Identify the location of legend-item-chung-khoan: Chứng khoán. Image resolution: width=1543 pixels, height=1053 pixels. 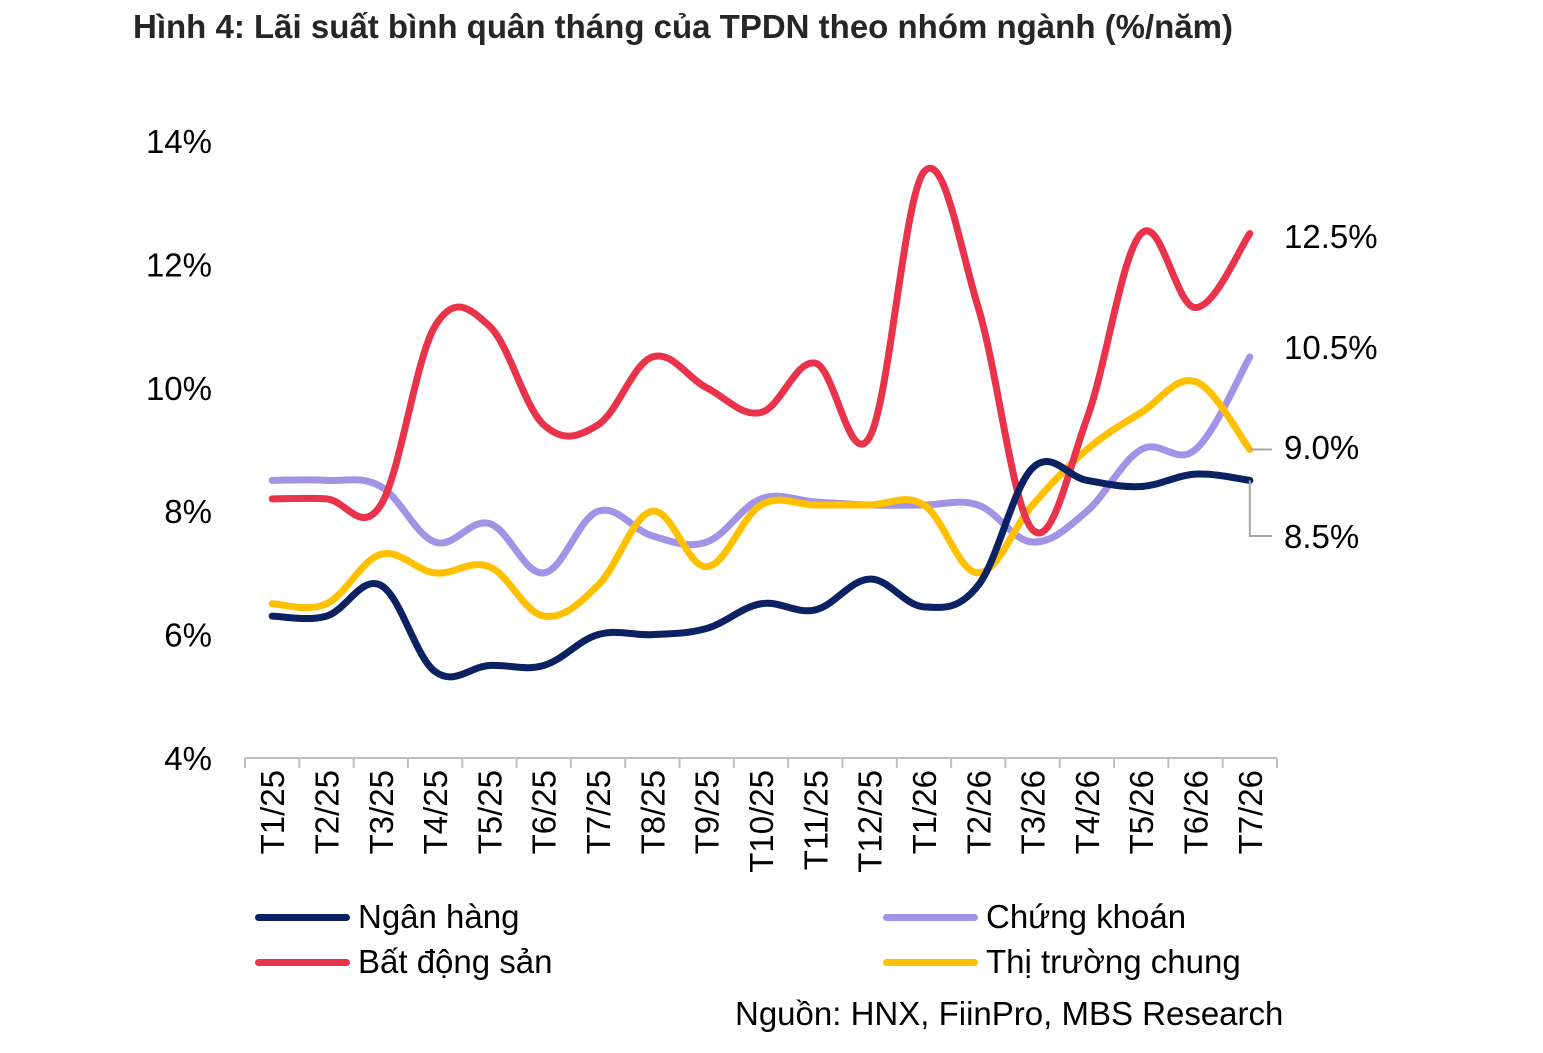
(1034, 917).